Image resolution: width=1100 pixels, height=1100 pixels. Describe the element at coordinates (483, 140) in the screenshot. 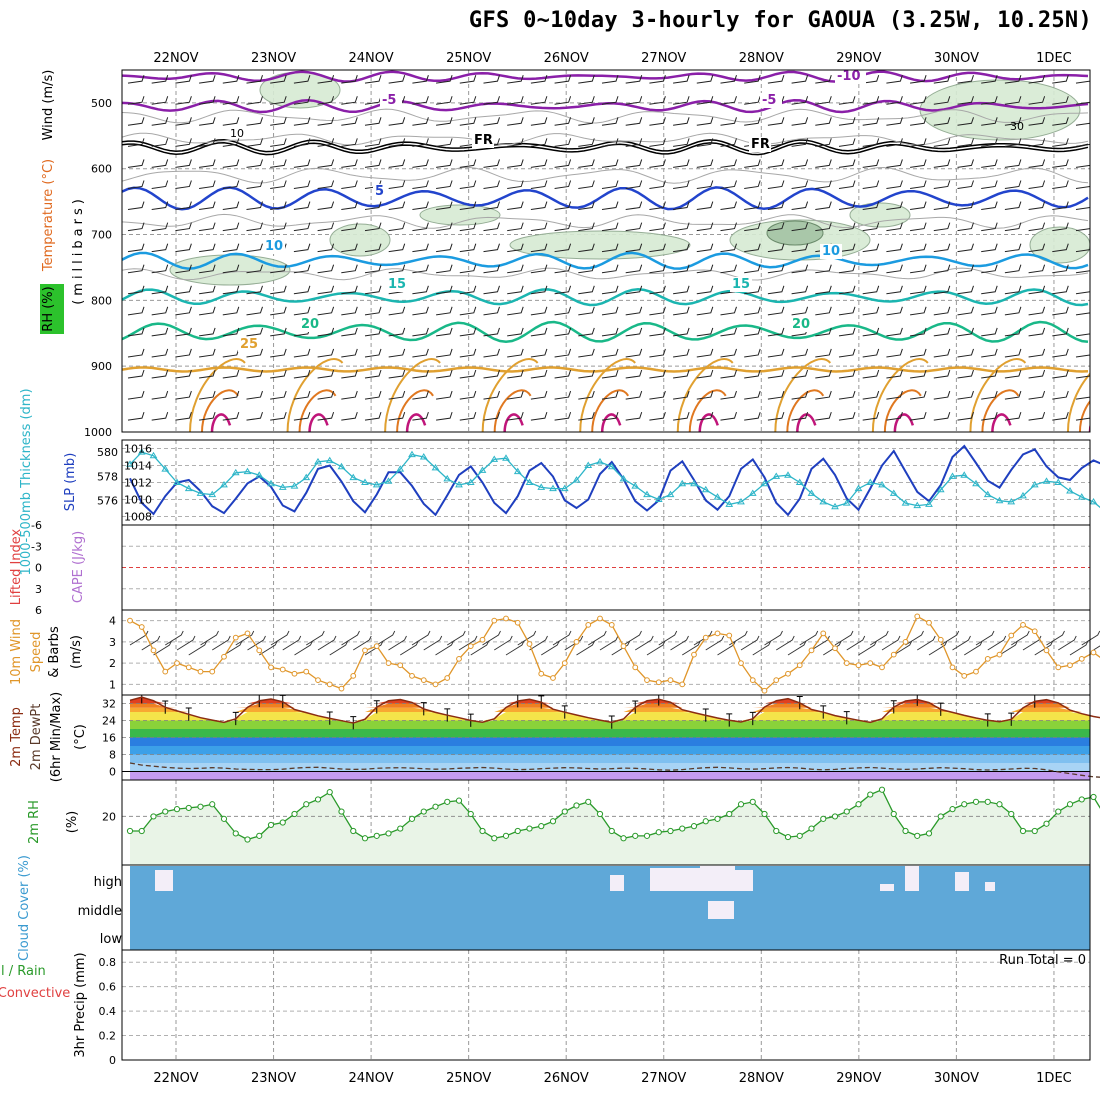

I see `contour-label-bg` at that location.